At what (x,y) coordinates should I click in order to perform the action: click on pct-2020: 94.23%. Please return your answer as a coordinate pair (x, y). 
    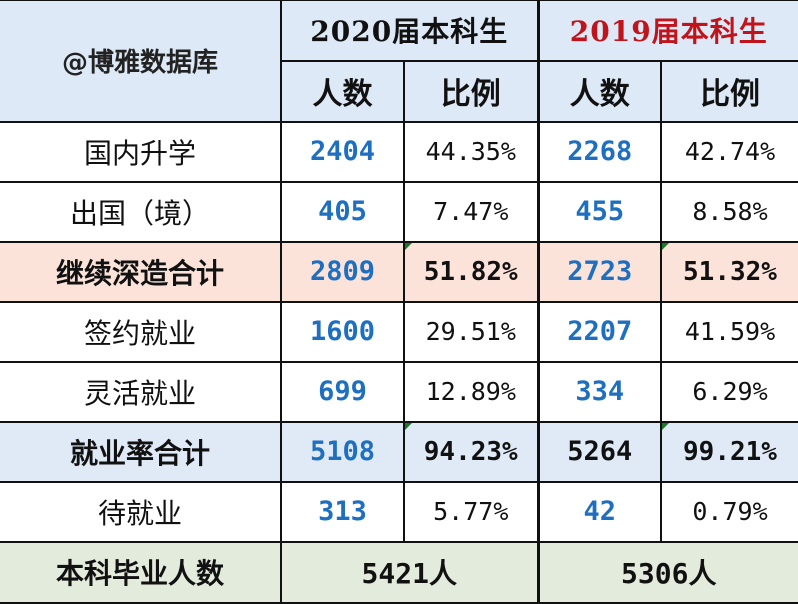
    Looking at the image, I should click on (470, 451).